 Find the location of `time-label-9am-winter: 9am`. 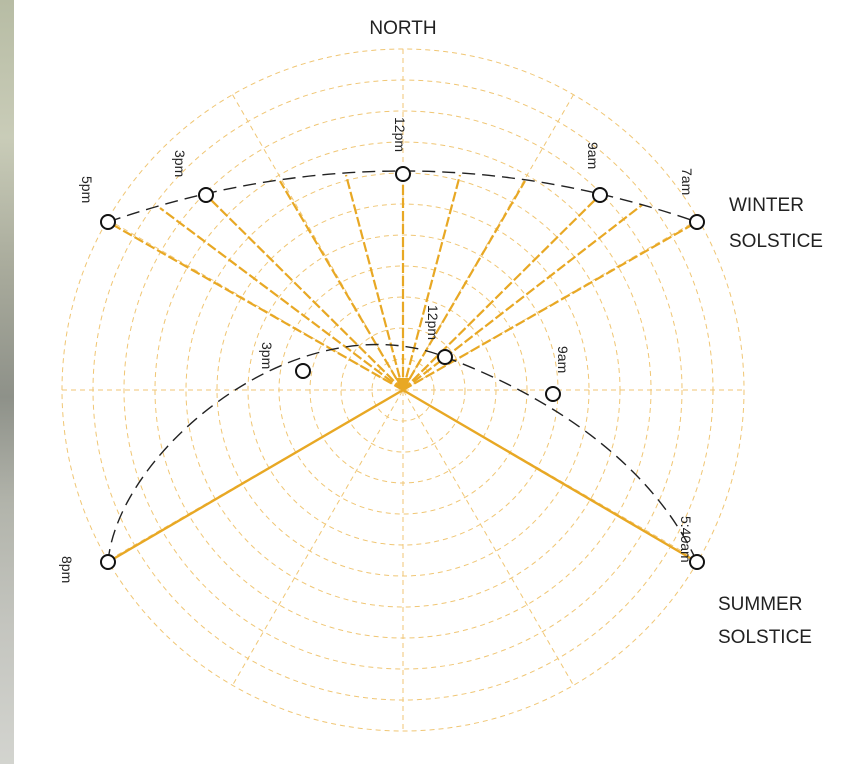

time-label-9am-winter: 9am is located at coordinates (593, 155).